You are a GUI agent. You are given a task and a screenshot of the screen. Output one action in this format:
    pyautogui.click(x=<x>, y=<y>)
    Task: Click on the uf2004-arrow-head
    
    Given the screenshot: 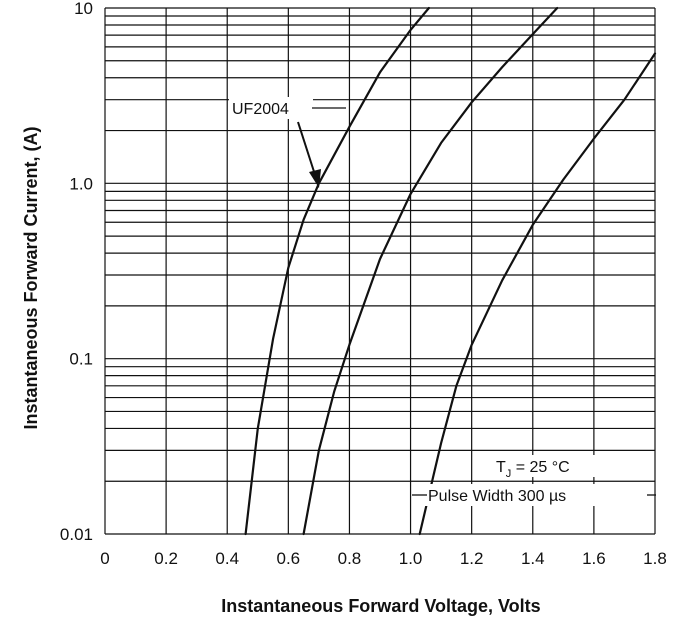 What is the action you would take?
    pyautogui.click(x=315, y=178)
    